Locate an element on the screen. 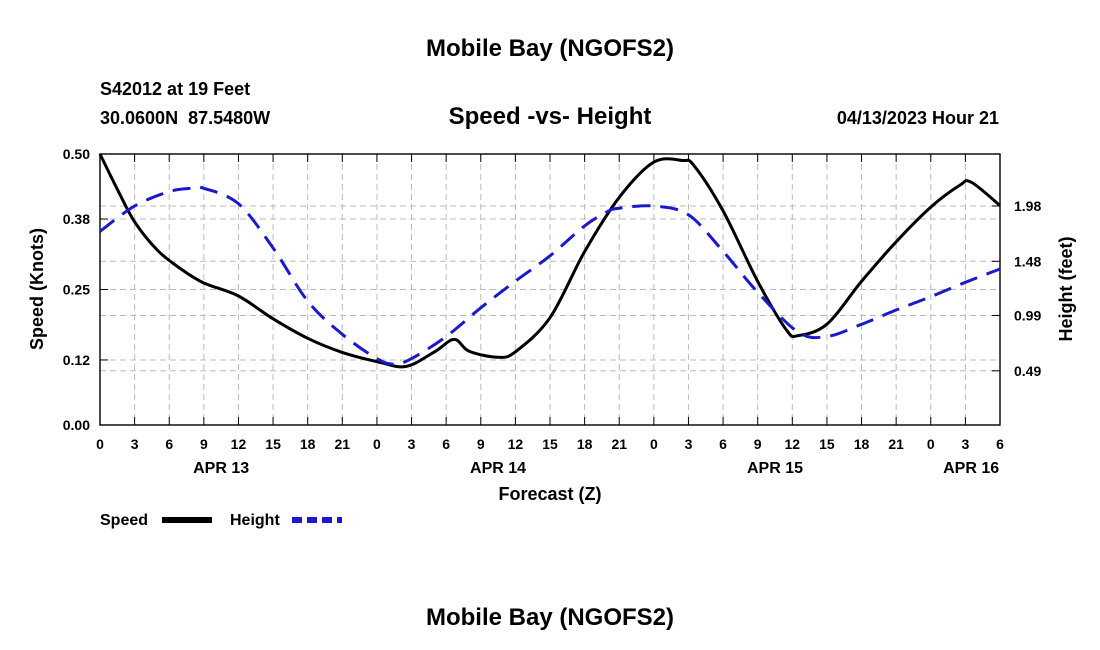 This screenshot has width=1100, height=650. legend-height-label: Height is located at coordinates (255, 520).